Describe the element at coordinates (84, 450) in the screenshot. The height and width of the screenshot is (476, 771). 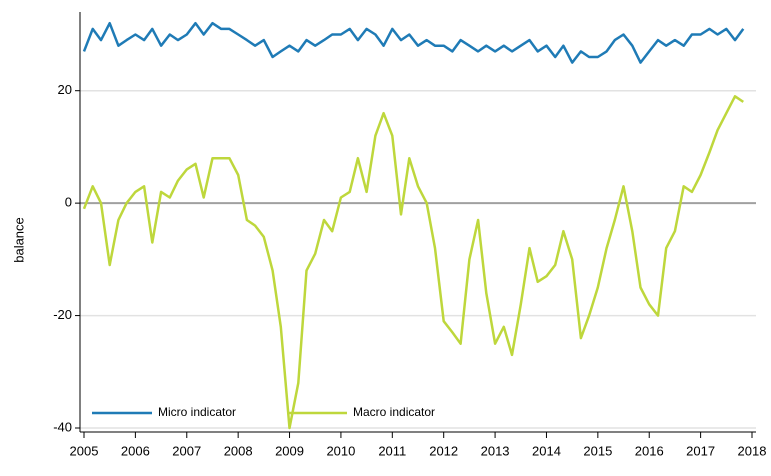
I see `x-tick-label: 2005` at that location.